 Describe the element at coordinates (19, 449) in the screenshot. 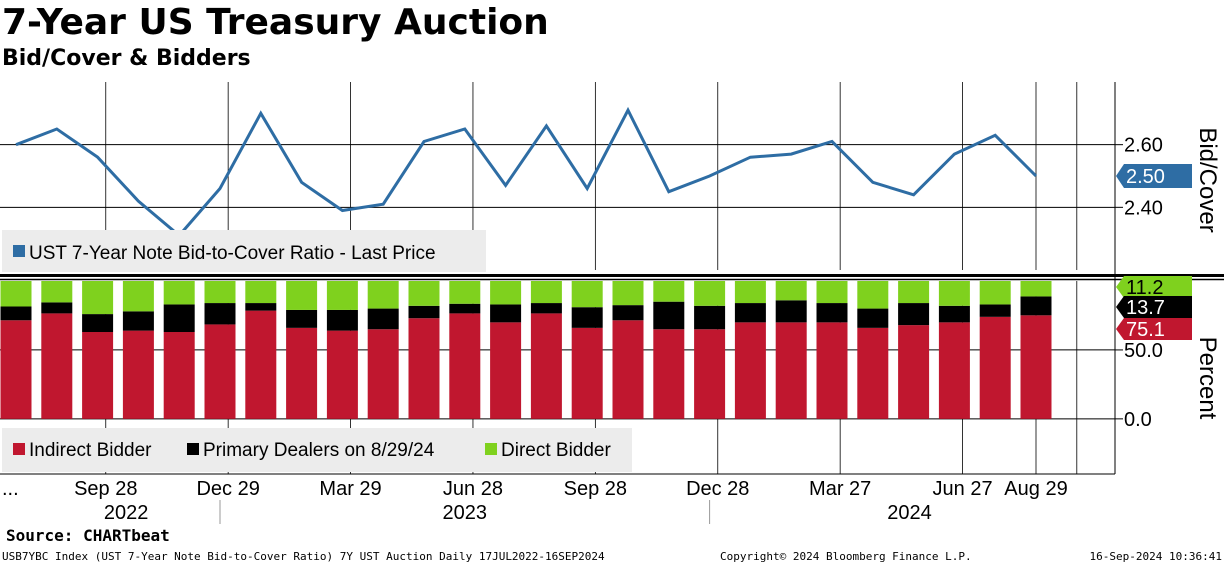

I see `legend-swatch-indirect` at that location.